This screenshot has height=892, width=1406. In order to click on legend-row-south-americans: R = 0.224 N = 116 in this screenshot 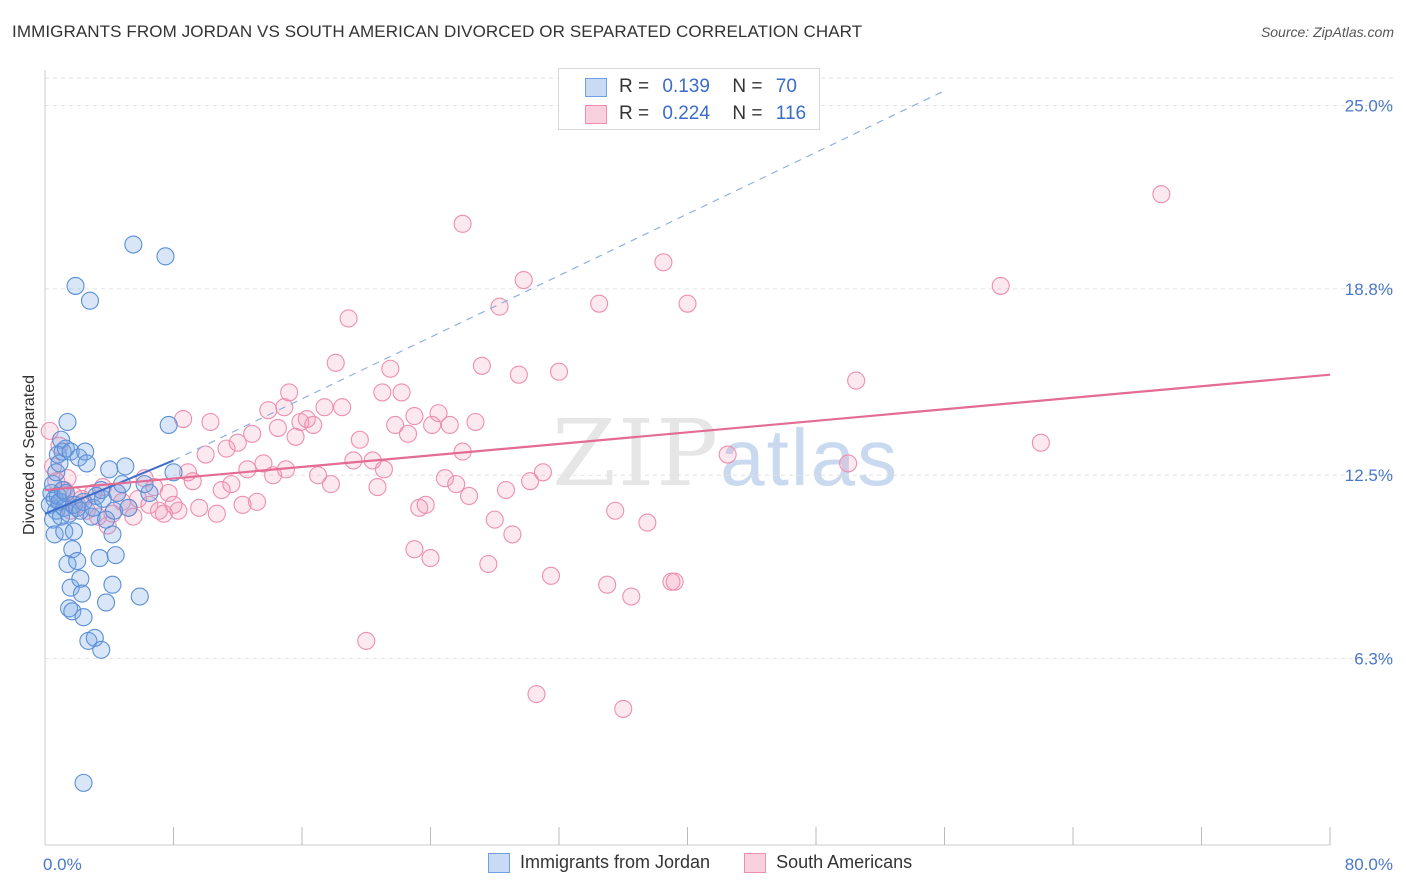, I will do `click(682, 114)`.